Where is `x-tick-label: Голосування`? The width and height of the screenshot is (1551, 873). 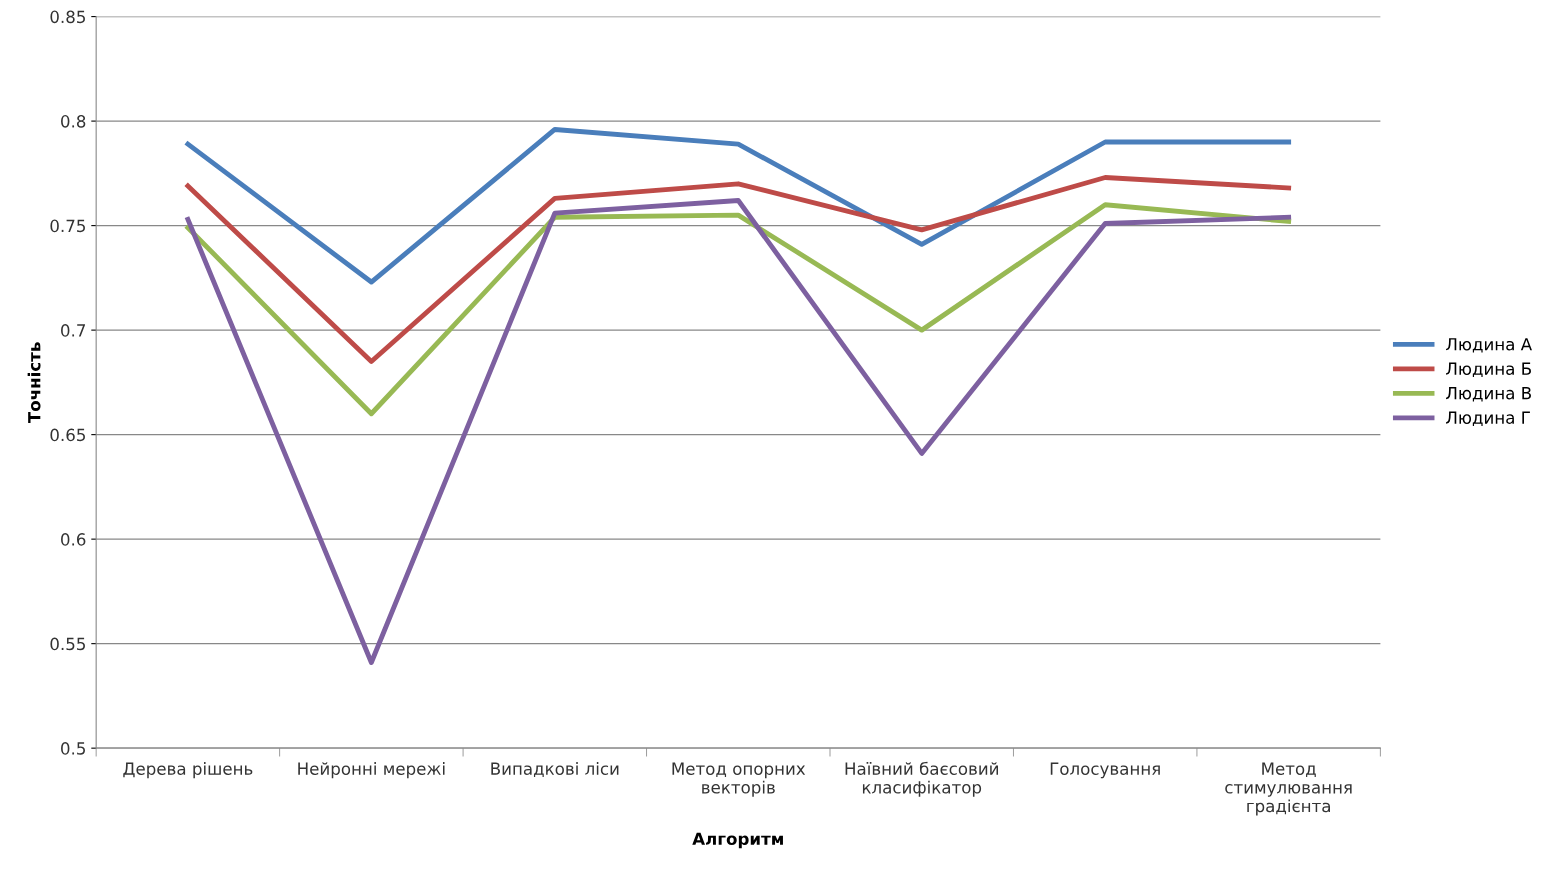 x-tick-label: Голосування is located at coordinates (1105, 770).